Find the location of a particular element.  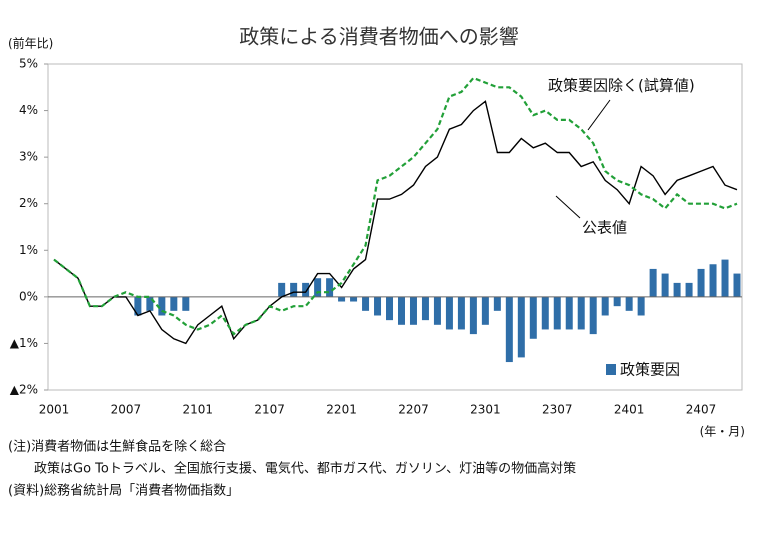

x-tick-label: 2301 is located at coordinates (485, 410).